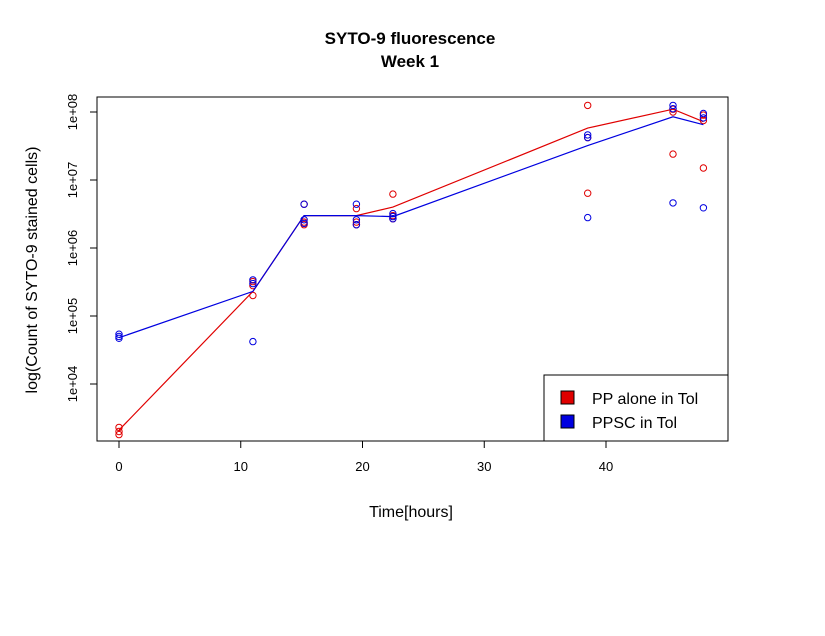 The image size is (825, 636). I want to click on chart-subtitle: Week 1, so click(410, 61).